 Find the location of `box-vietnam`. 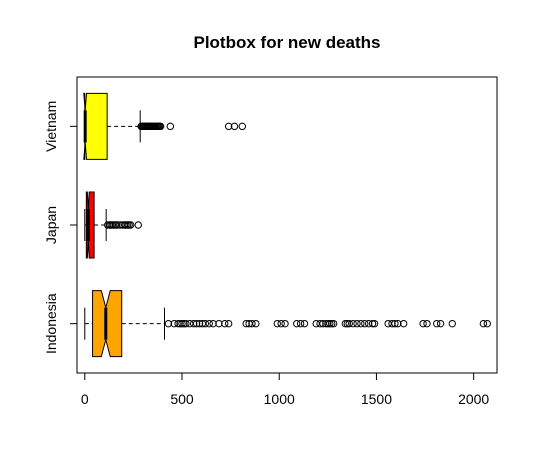

box-vietnam is located at coordinates (164, 126).